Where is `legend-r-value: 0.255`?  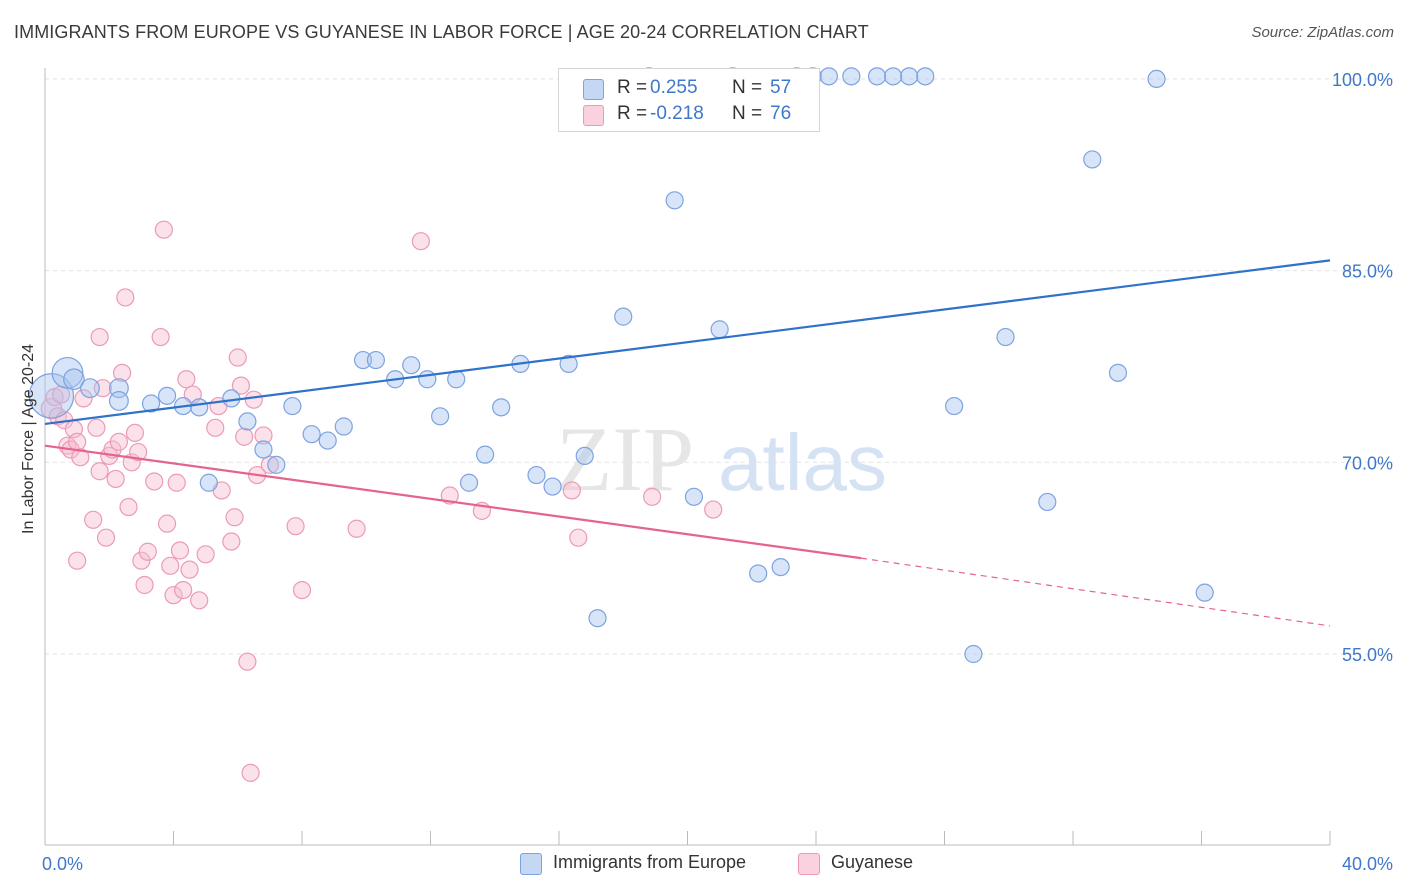 legend-r-value: 0.255 is located at coordinates (674, 87).